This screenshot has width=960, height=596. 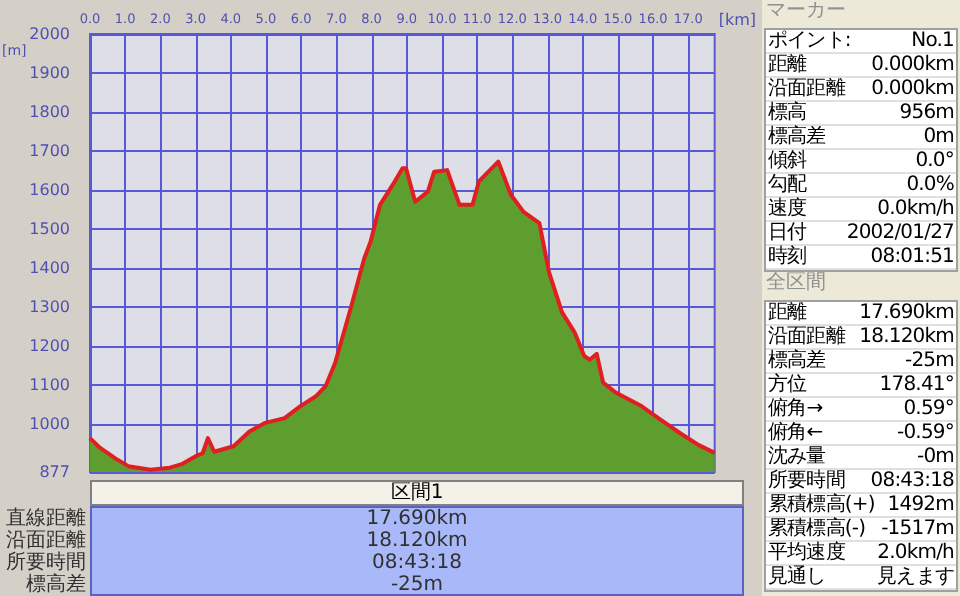 I want to click on text: 累積標高(+), so click(x=821, y=505).